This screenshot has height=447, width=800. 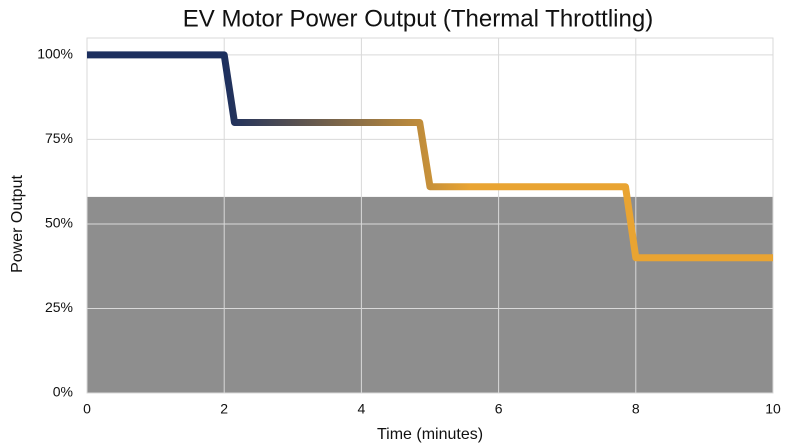 I want to click on x-tick-label: 0, so click(x=87, y=409).